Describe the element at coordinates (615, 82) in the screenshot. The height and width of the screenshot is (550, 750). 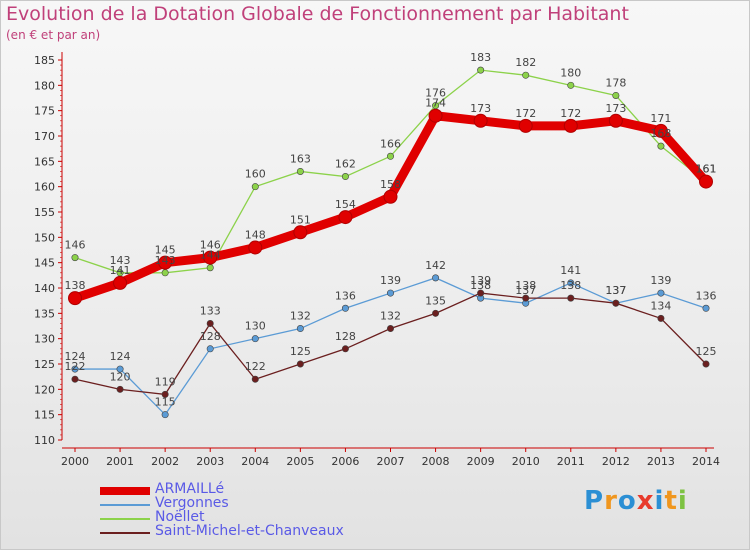
I see `data-label: 178` at that location.